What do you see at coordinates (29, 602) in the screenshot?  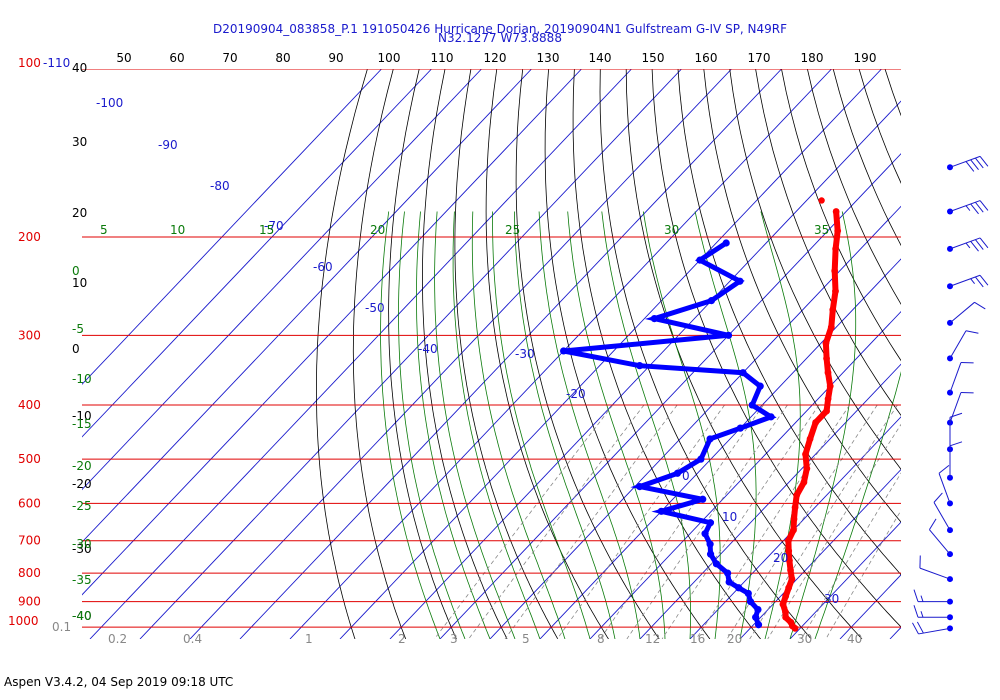 I see `pressure-label: 900` at bounding box center [29, 602].